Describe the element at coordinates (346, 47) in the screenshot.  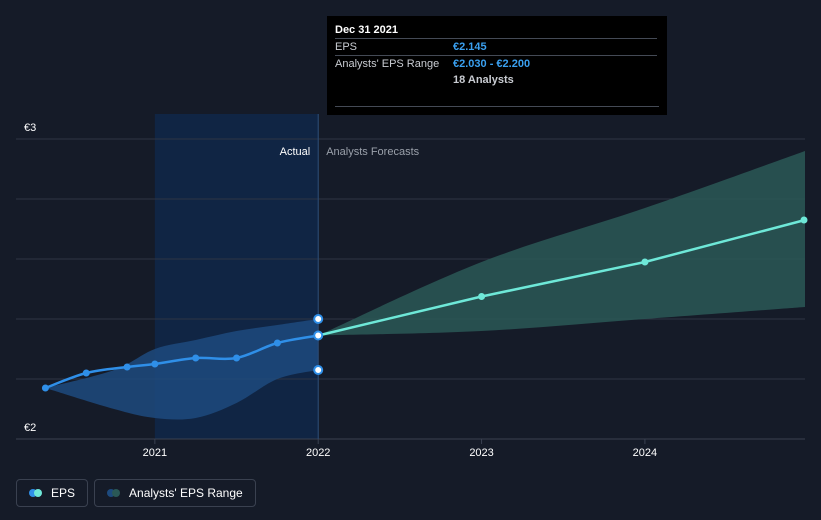
I see `tooltip-eps-label: EPS` at that location.